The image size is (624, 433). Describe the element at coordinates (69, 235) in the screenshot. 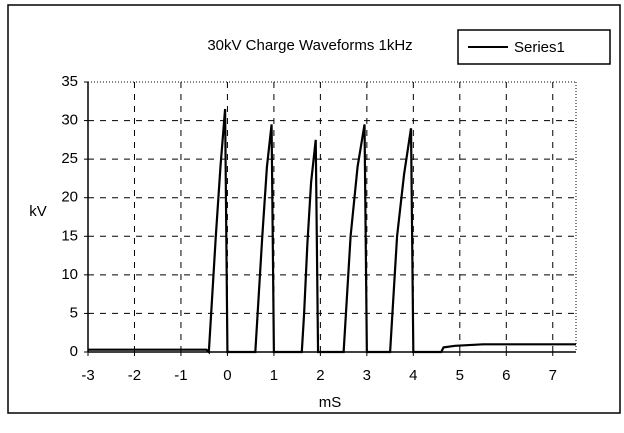

I see `y-tick-label: 15` at that location.